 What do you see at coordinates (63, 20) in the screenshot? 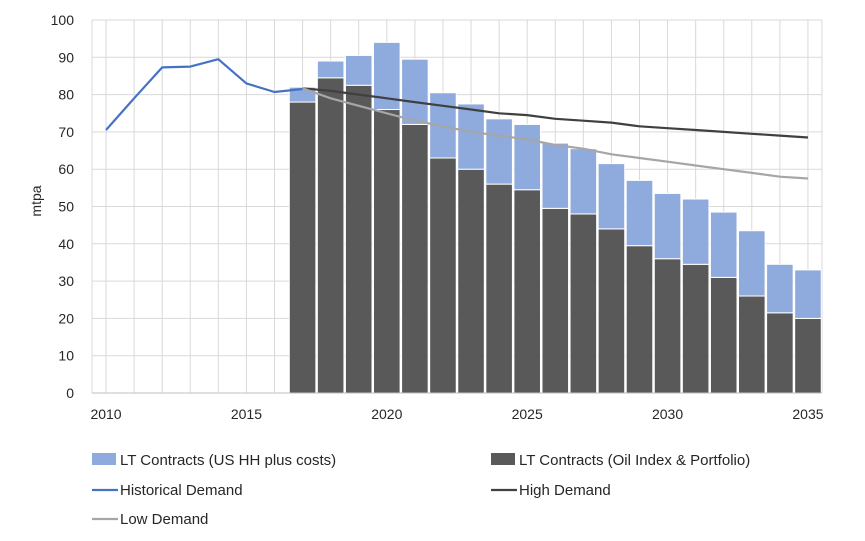
I see `y-tick-label: 100` at bounding box center [63, 20].